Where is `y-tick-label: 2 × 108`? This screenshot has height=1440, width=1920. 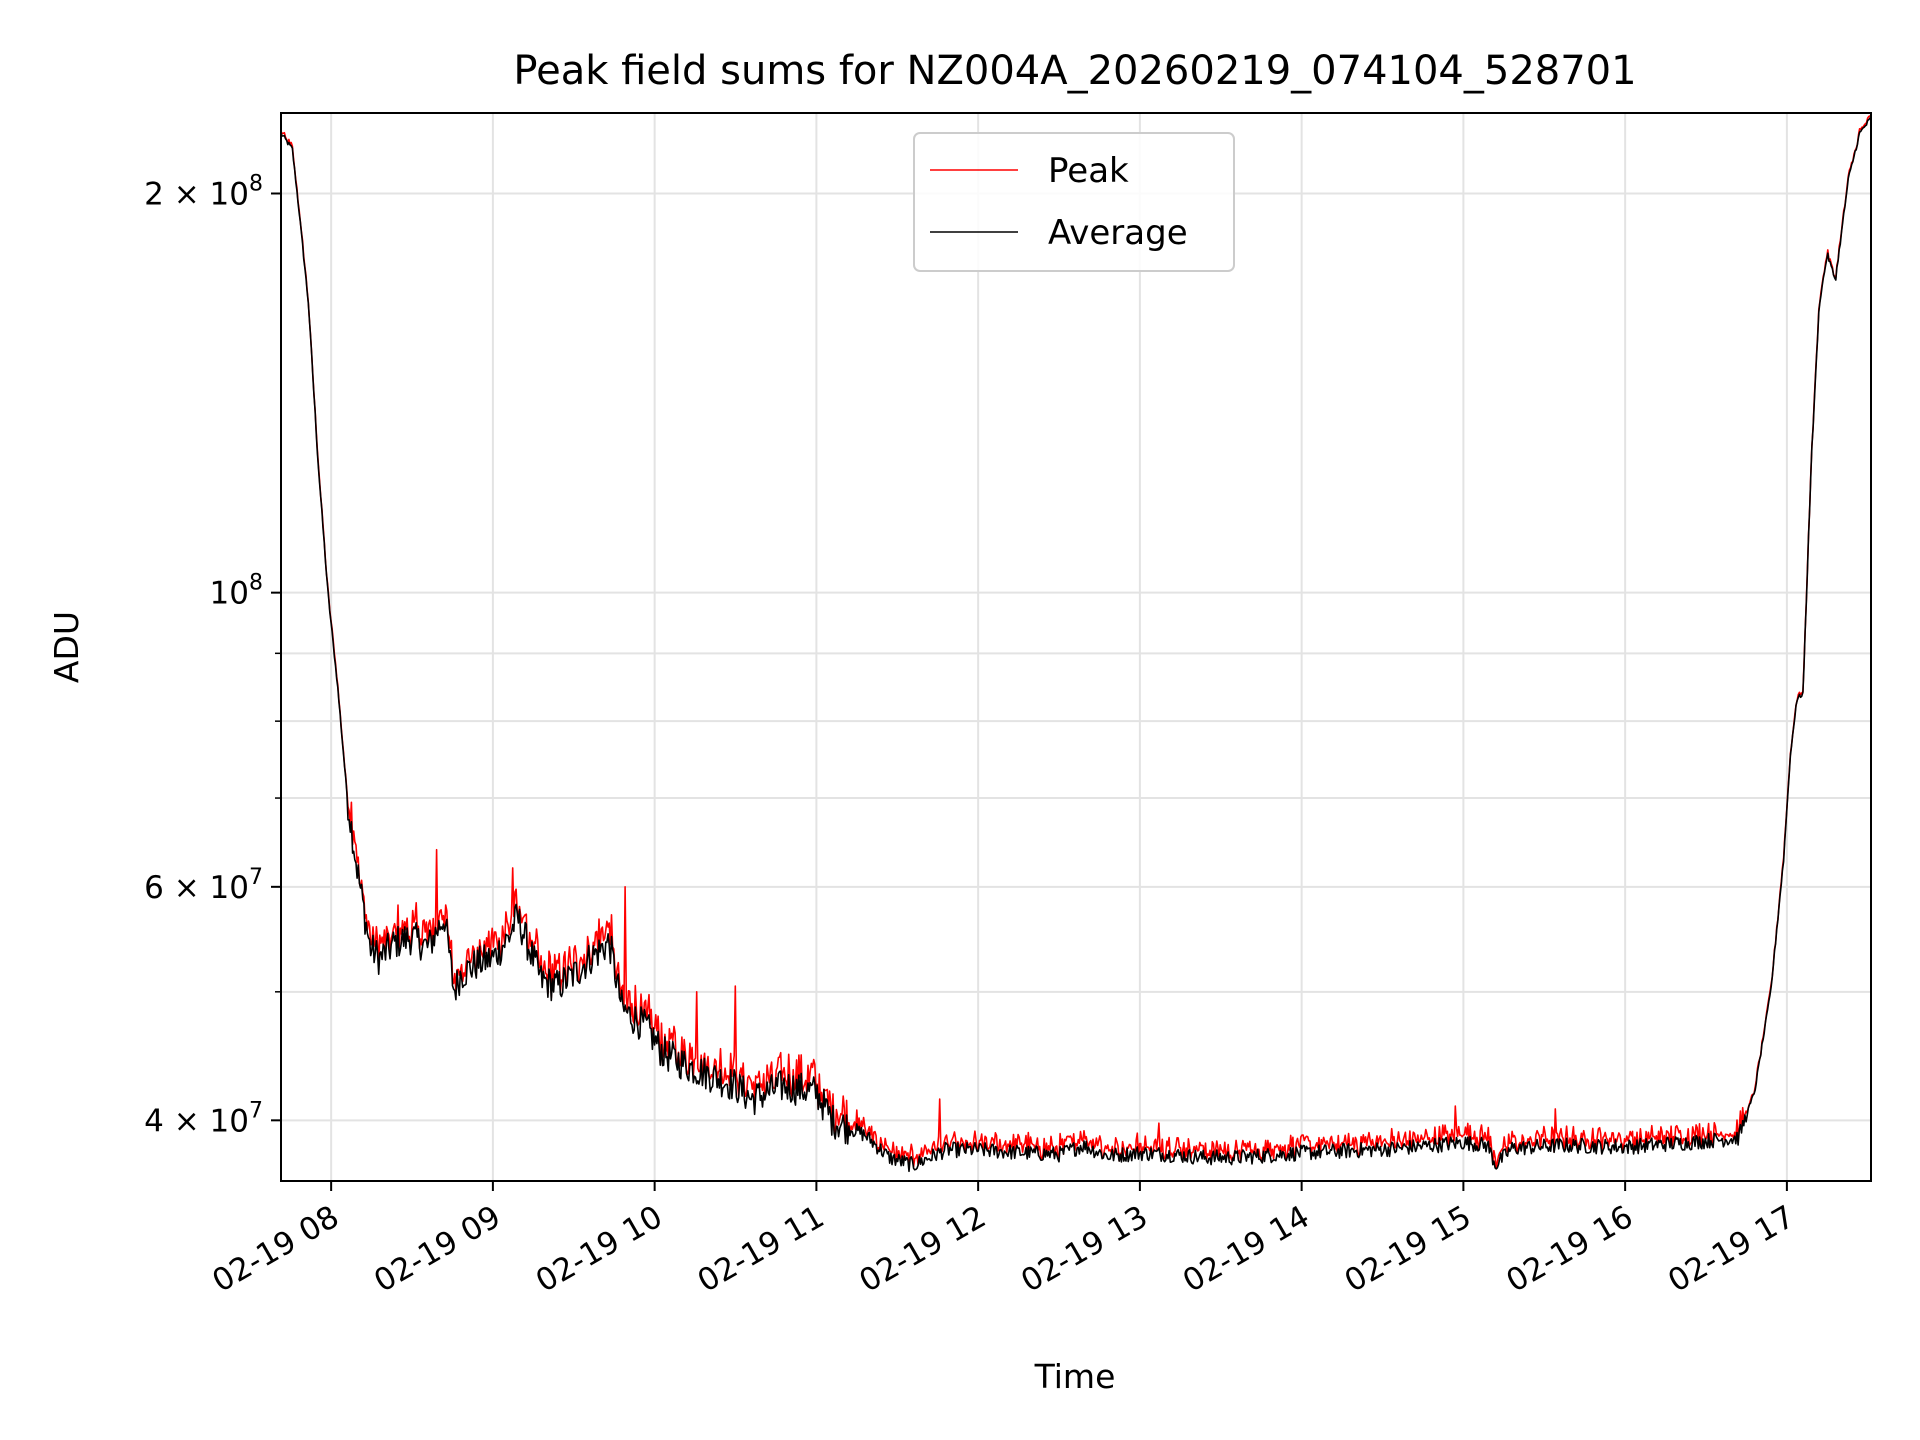 y-tick-label: 2 × 108 is located at coordinates (203, 191).